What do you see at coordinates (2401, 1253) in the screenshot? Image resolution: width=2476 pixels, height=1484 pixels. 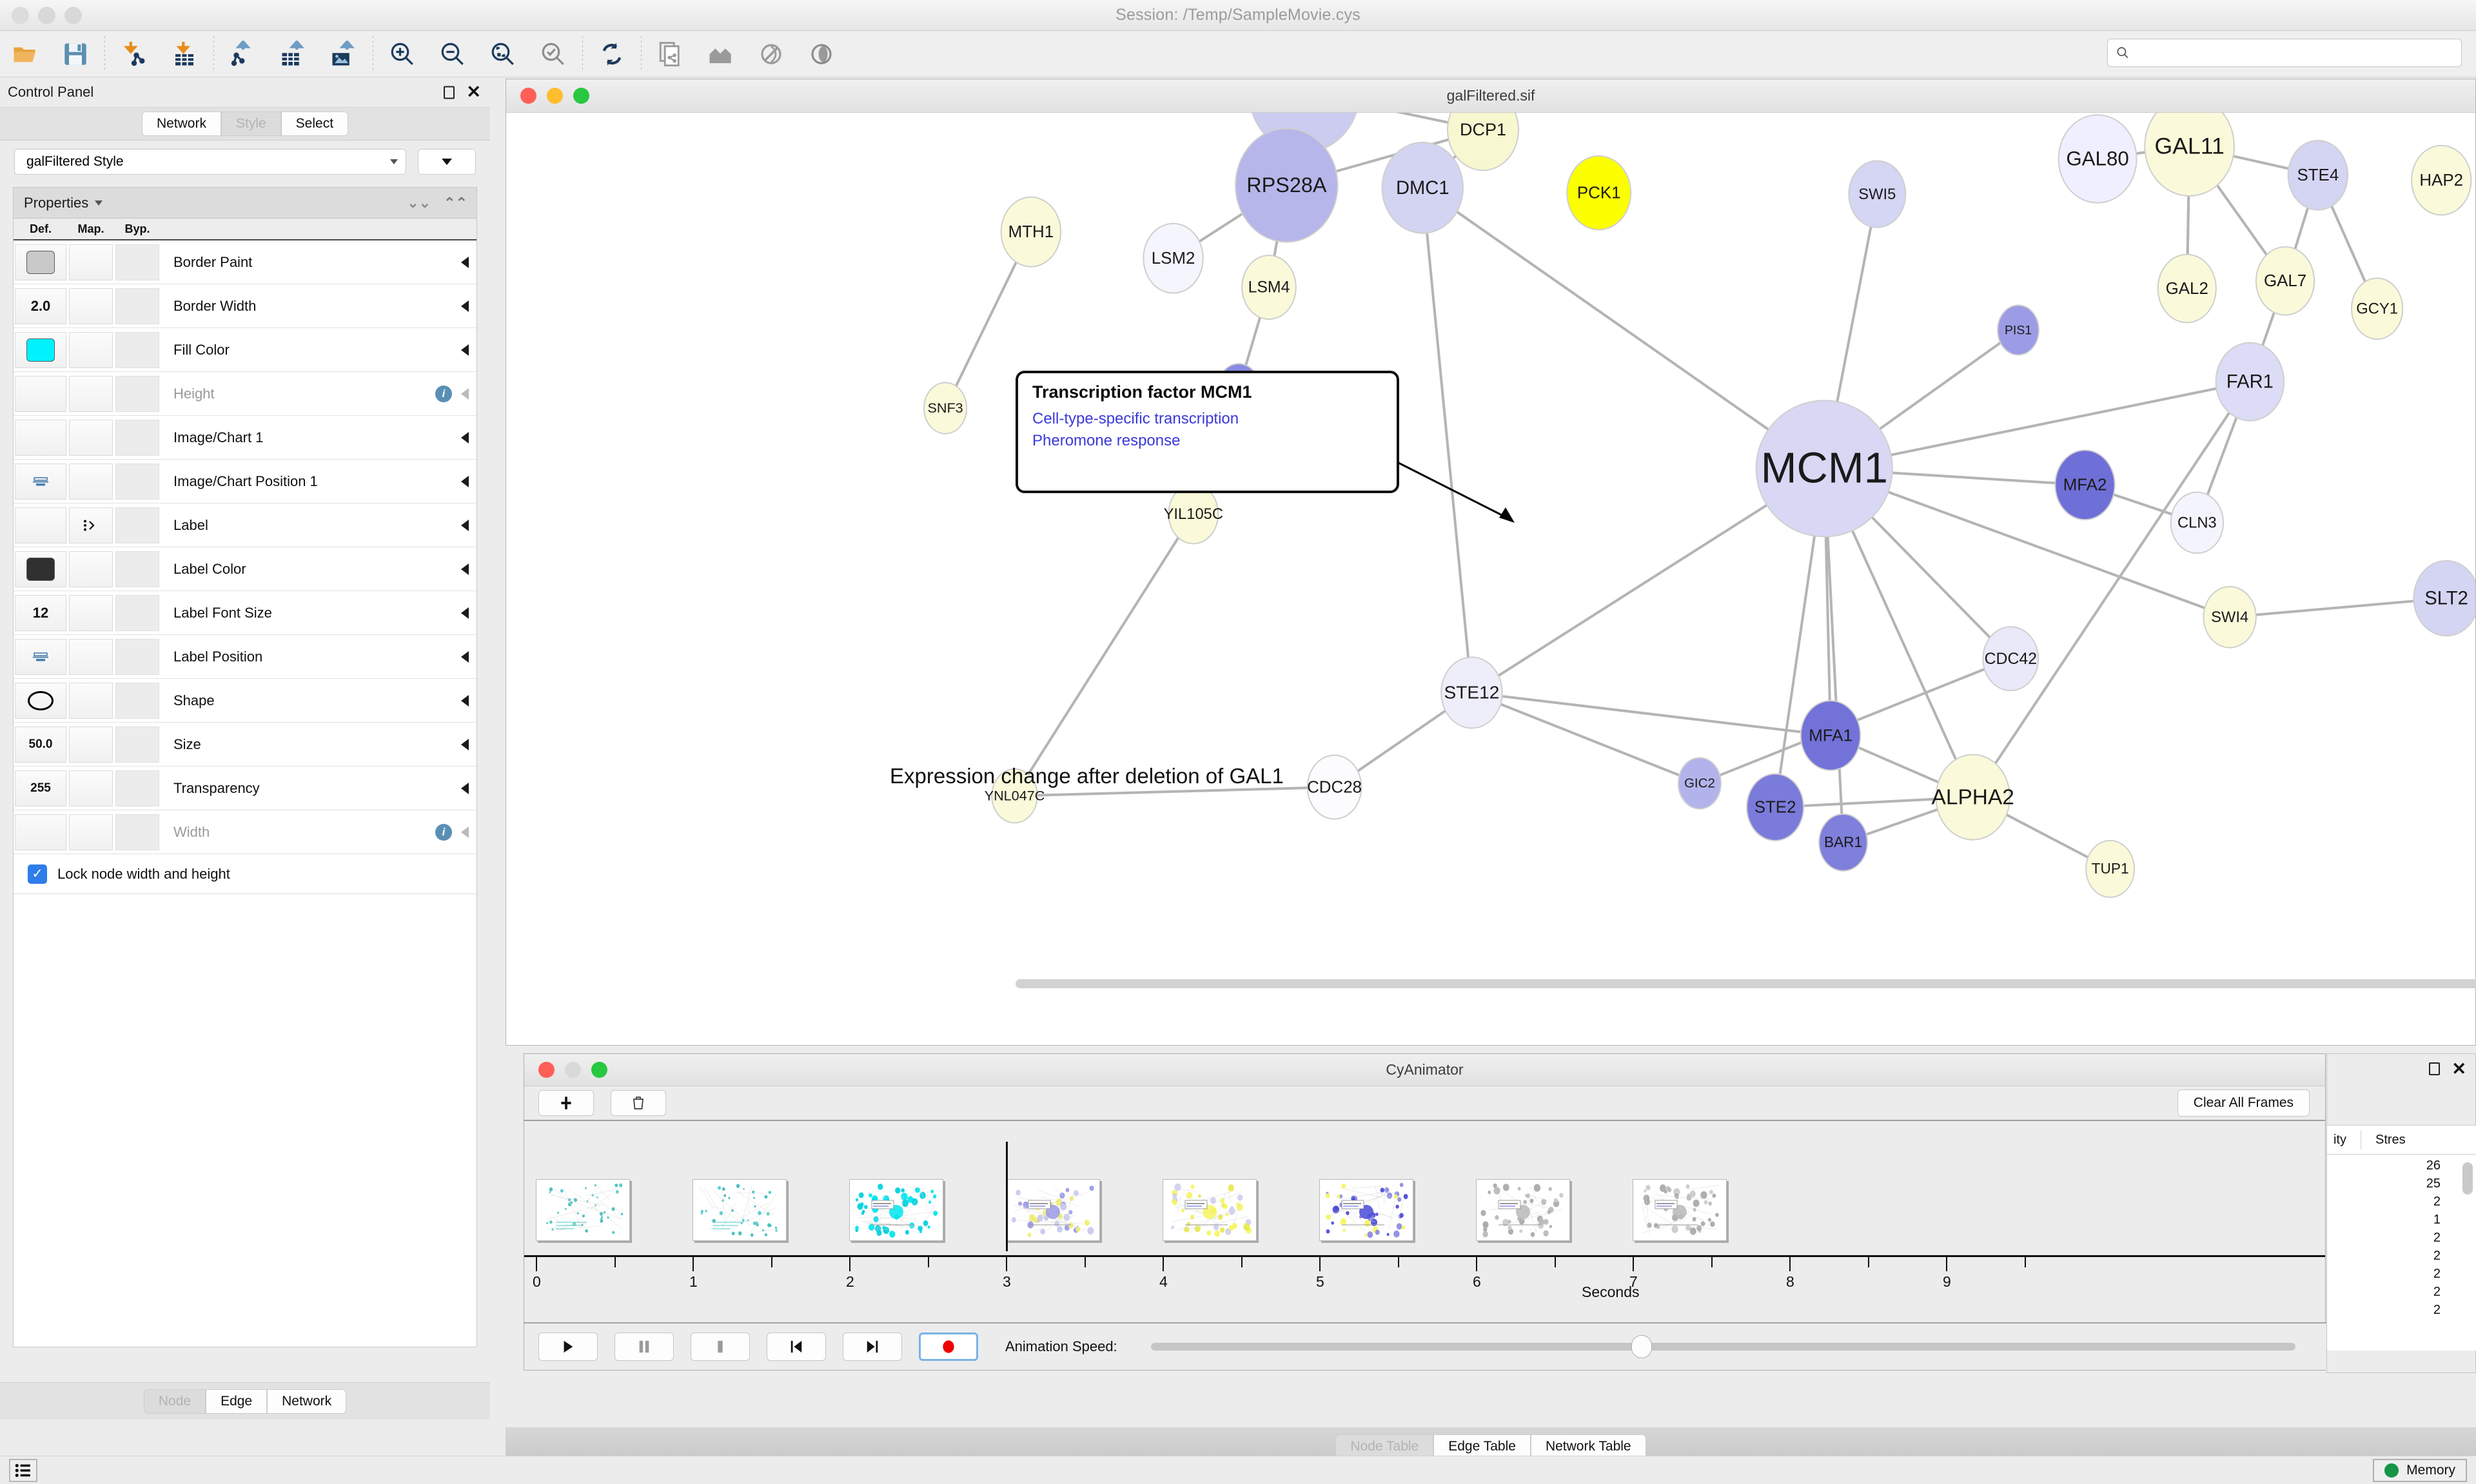 I see `table-body: 26 25 2 1 2 2 2 2 2` at bounding box center [2401, 1253].